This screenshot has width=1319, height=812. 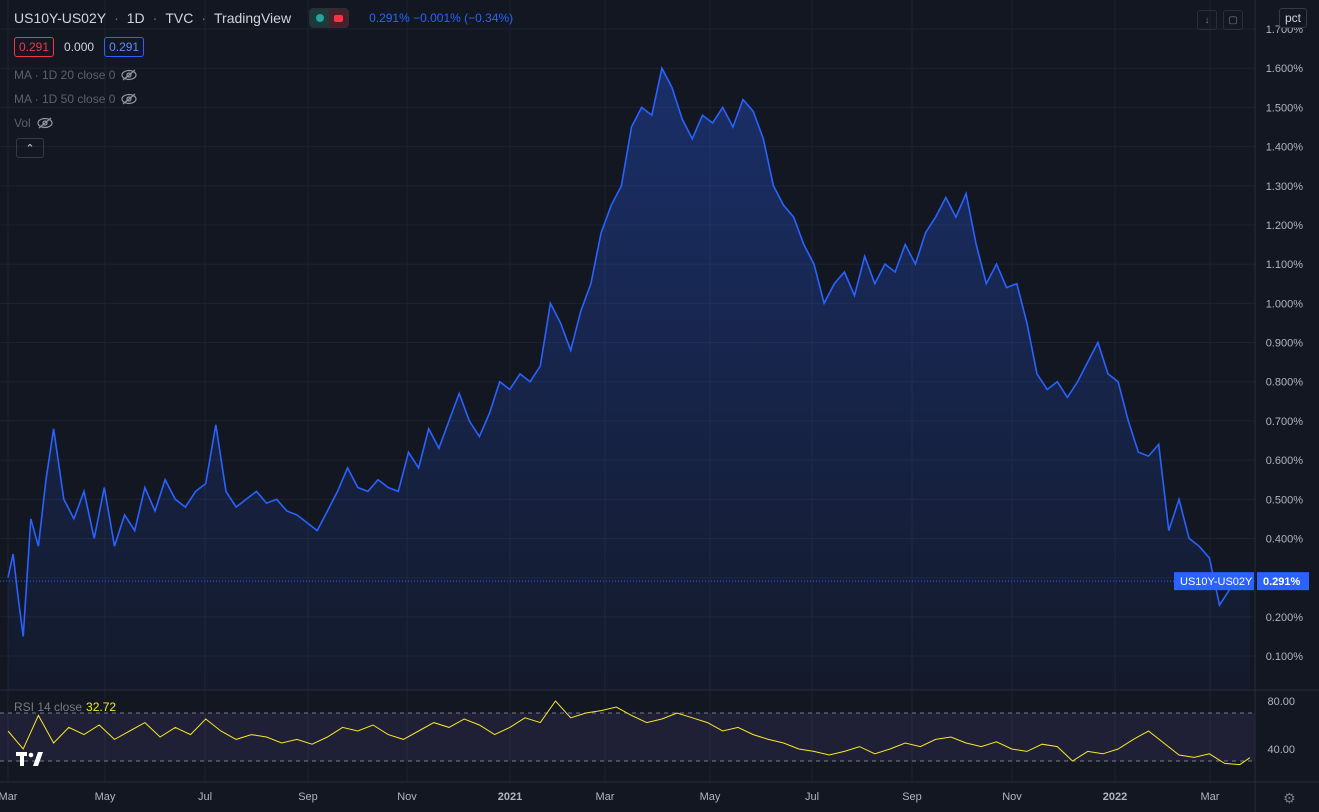 What do you see at coordinates (1285, 500) in the screenshot?
I see `price-tick-label: 0.500%` at bounding box center [1285, 500].